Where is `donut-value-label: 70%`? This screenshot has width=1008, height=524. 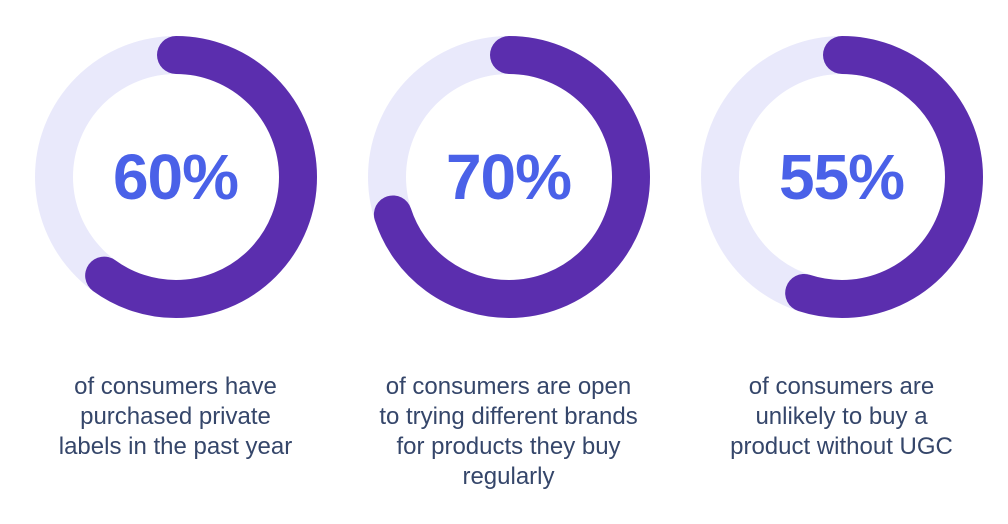 donut-value-label: 70% is located at coordinates (508, 177).